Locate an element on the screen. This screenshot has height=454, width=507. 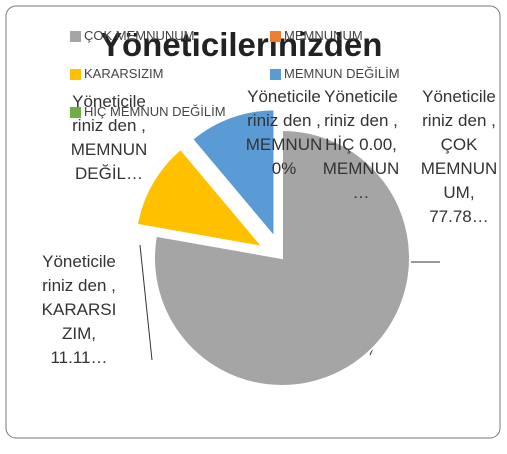
legend-text: MEMNUN DEĞİLİM is located at coordinates (342, 73).